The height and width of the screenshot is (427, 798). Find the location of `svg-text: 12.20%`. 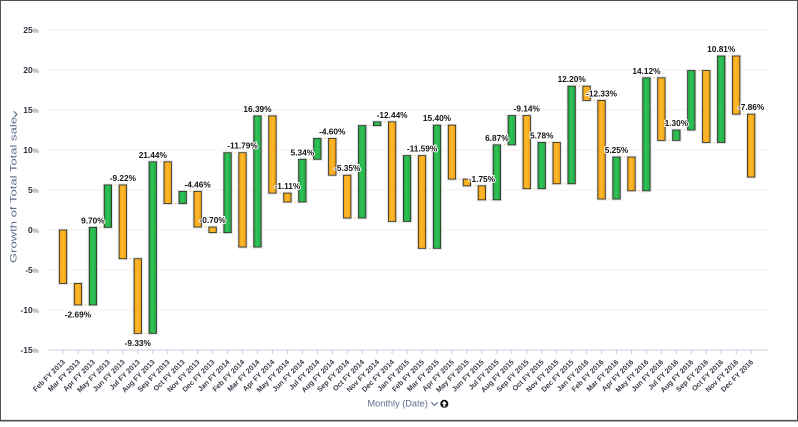

svg-text: 12.20% is located at coordinates (572, 79).